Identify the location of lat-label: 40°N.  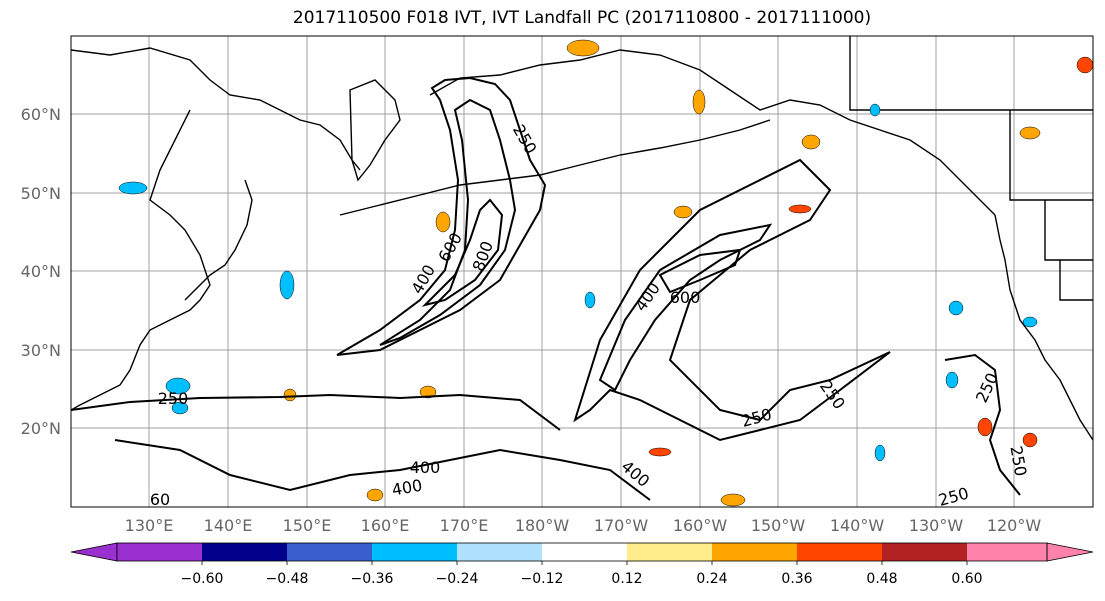
(41, 271).